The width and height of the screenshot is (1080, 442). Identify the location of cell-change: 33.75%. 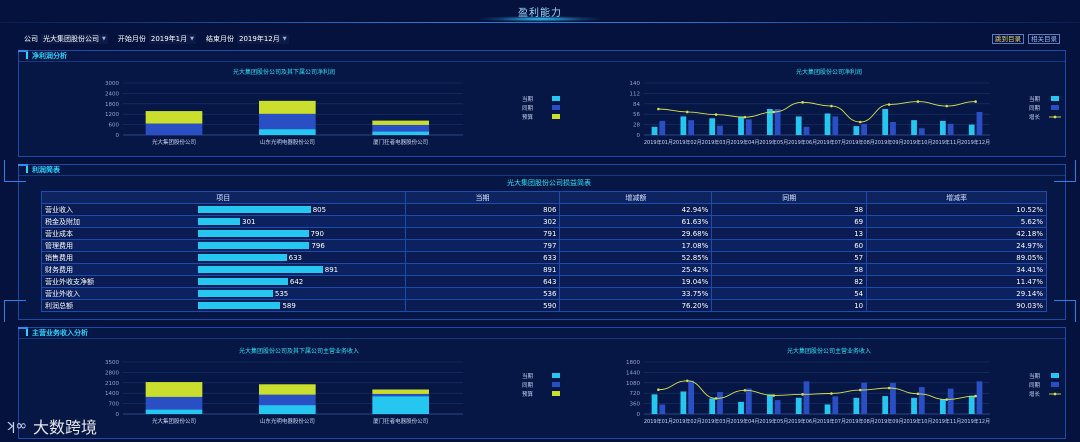
(636, 293).